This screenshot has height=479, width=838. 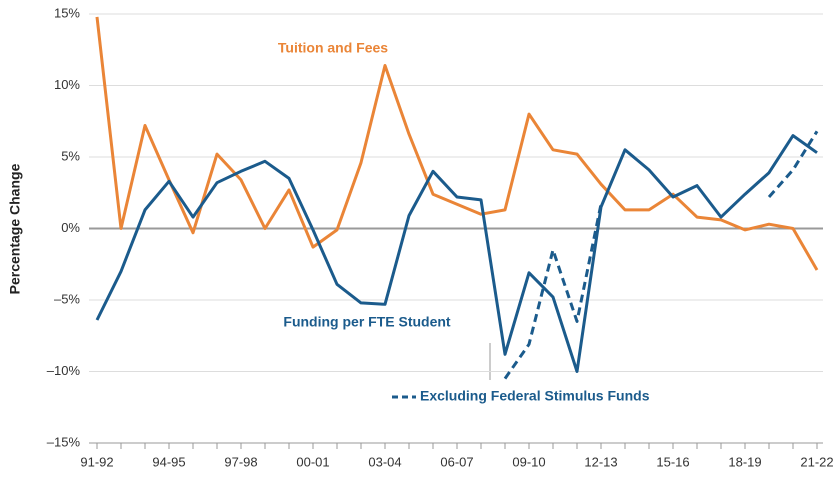 What do you see at coordinates (168, 461) in the screenshot?
I see `x-tick-label: 94-95` at bounding box center [168, 461].